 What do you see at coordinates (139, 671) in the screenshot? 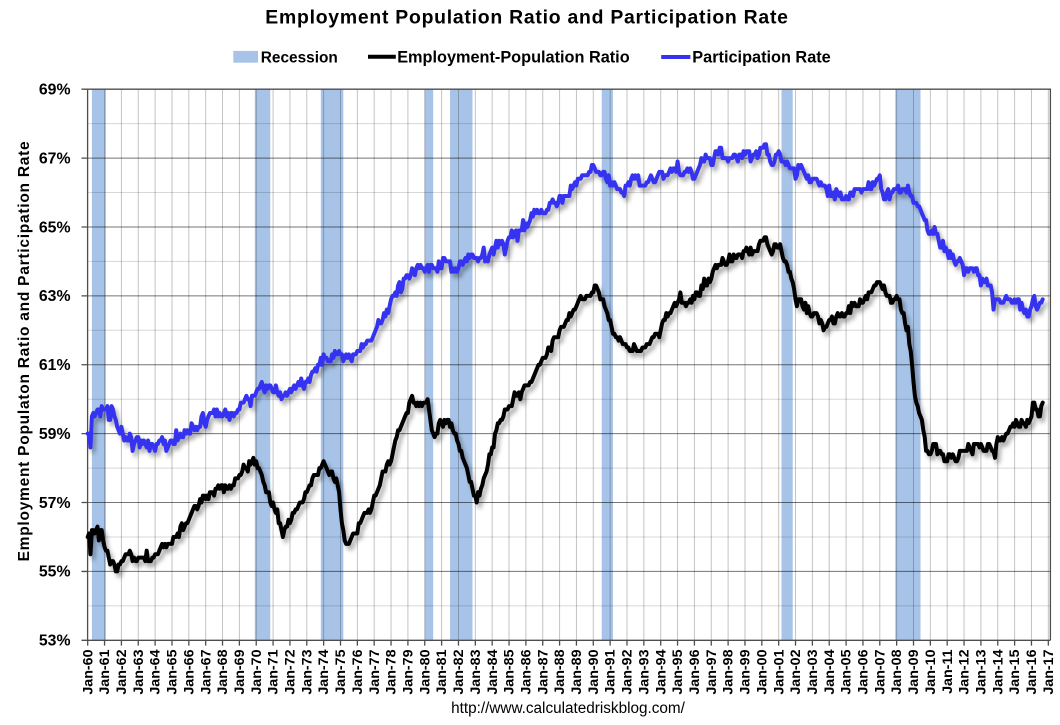
I see `svg-text: Jan-63` at bounding box center [139, 671].